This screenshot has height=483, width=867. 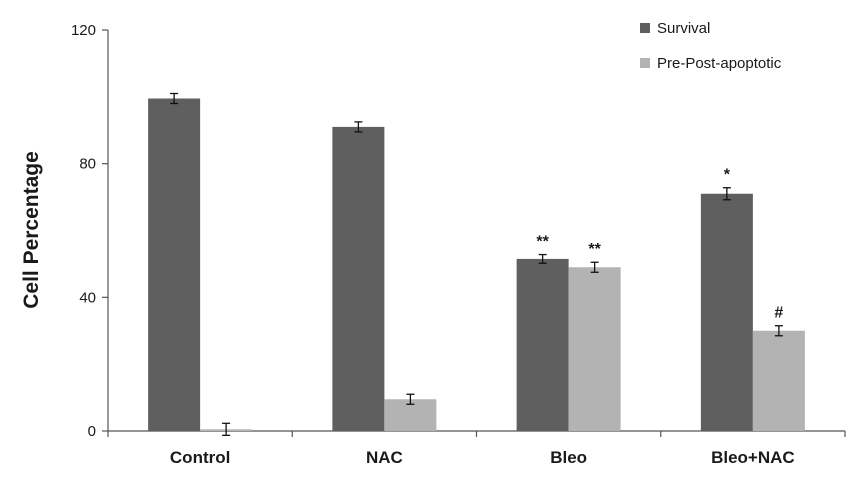 What do you see at coordinates (719, 63) in the screenshot?
I see `legend-label: Pre-Post-apoptotic` at bounding box center [719, 63].